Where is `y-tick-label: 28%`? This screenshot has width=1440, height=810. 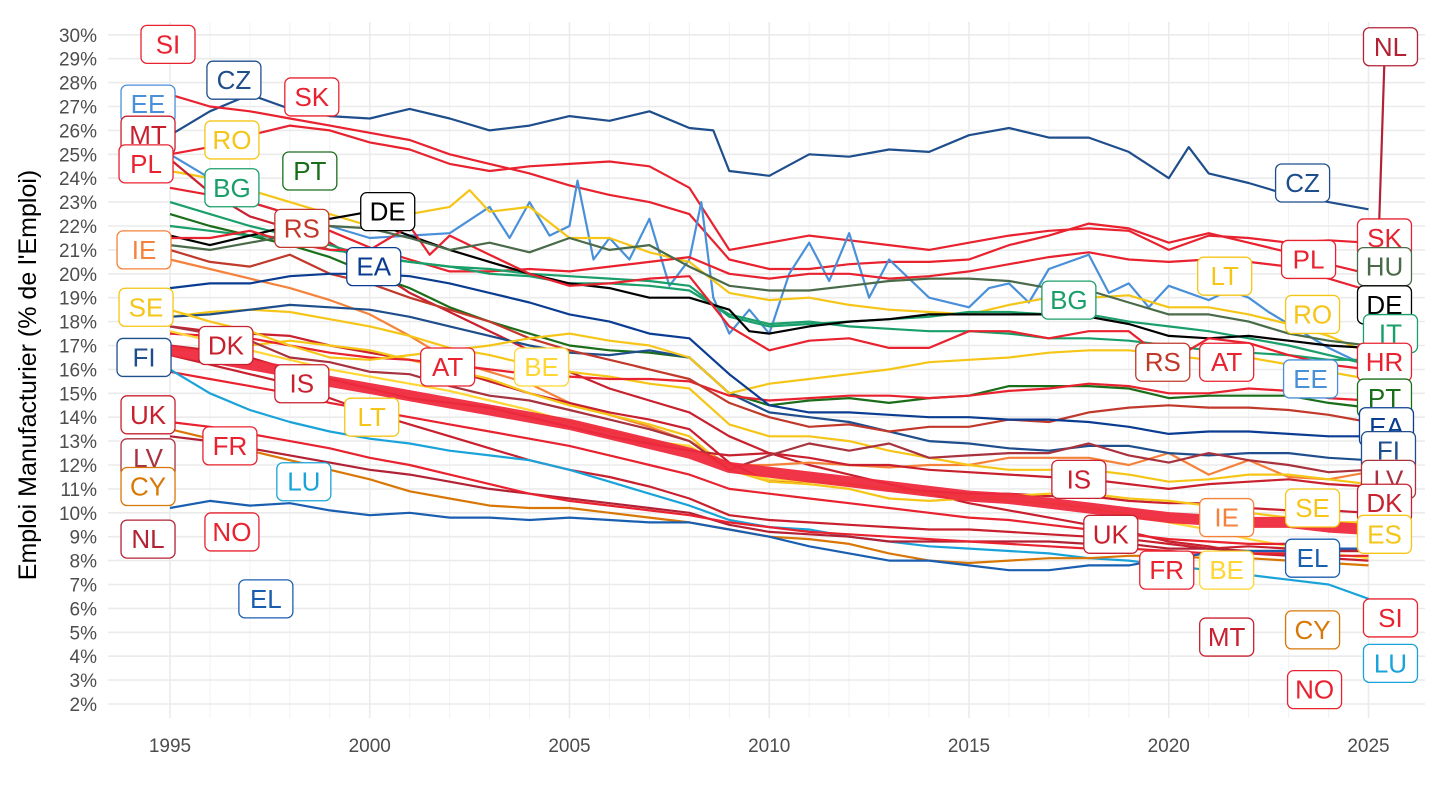
y-tick-label: 28% is located at coordinates (78, 84).